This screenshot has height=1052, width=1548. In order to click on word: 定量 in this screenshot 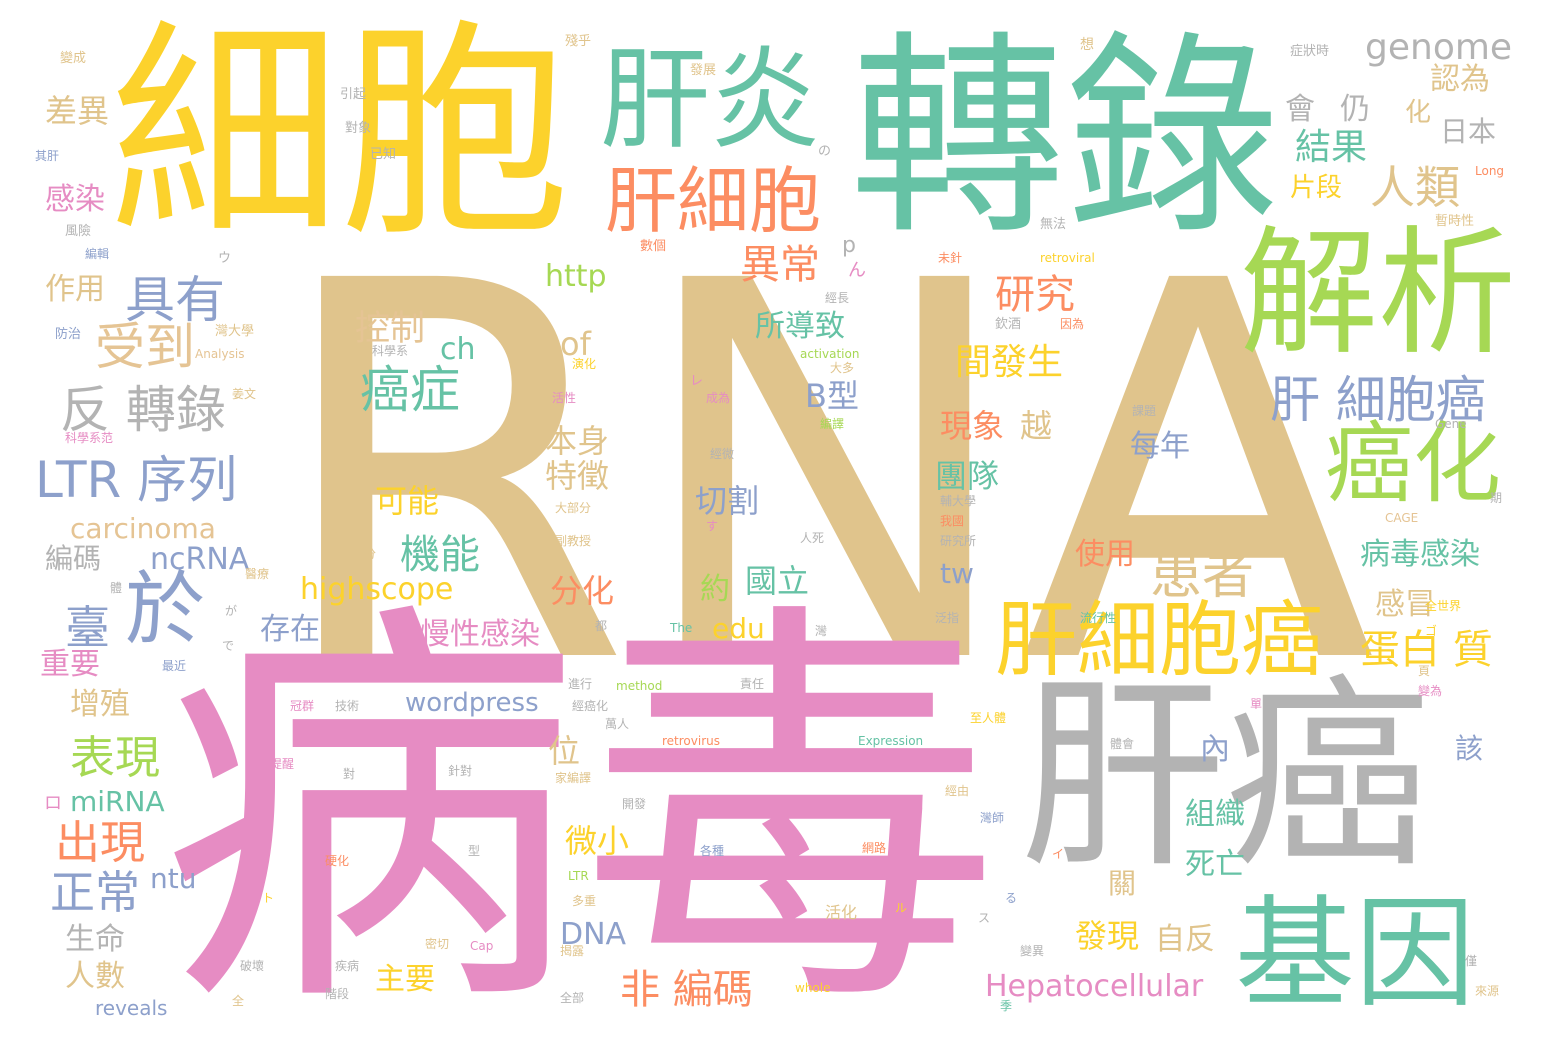, I will do `click(342, 528)`.